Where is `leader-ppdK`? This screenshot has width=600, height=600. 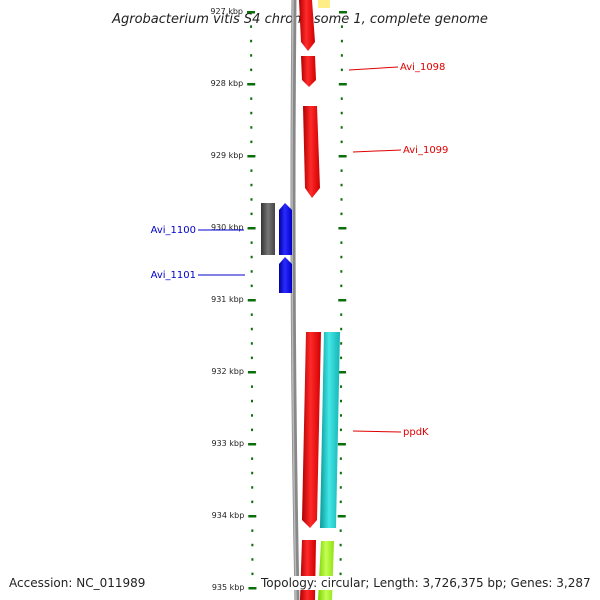
leader-ppdK is located at coordinates (377, 431).